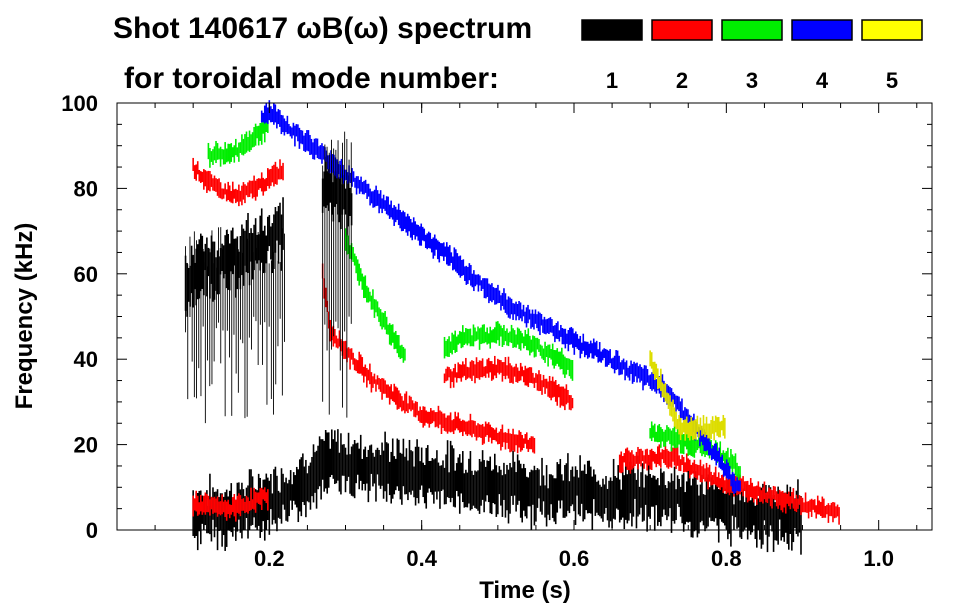 The image size is (963, 615). Describe the element at coordinates (24, 316) in the screenshot. I see `y-axis-label: Frequency (kHz)` at that location.